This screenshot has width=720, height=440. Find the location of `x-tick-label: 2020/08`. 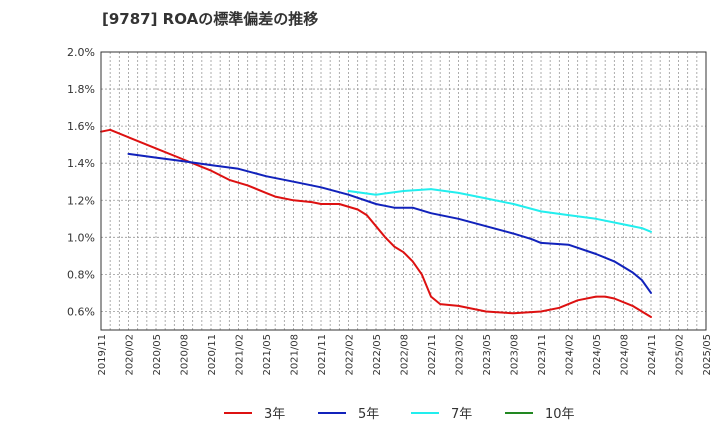

x-tick-label: 2020/08 is located at coordinates (185, 355).